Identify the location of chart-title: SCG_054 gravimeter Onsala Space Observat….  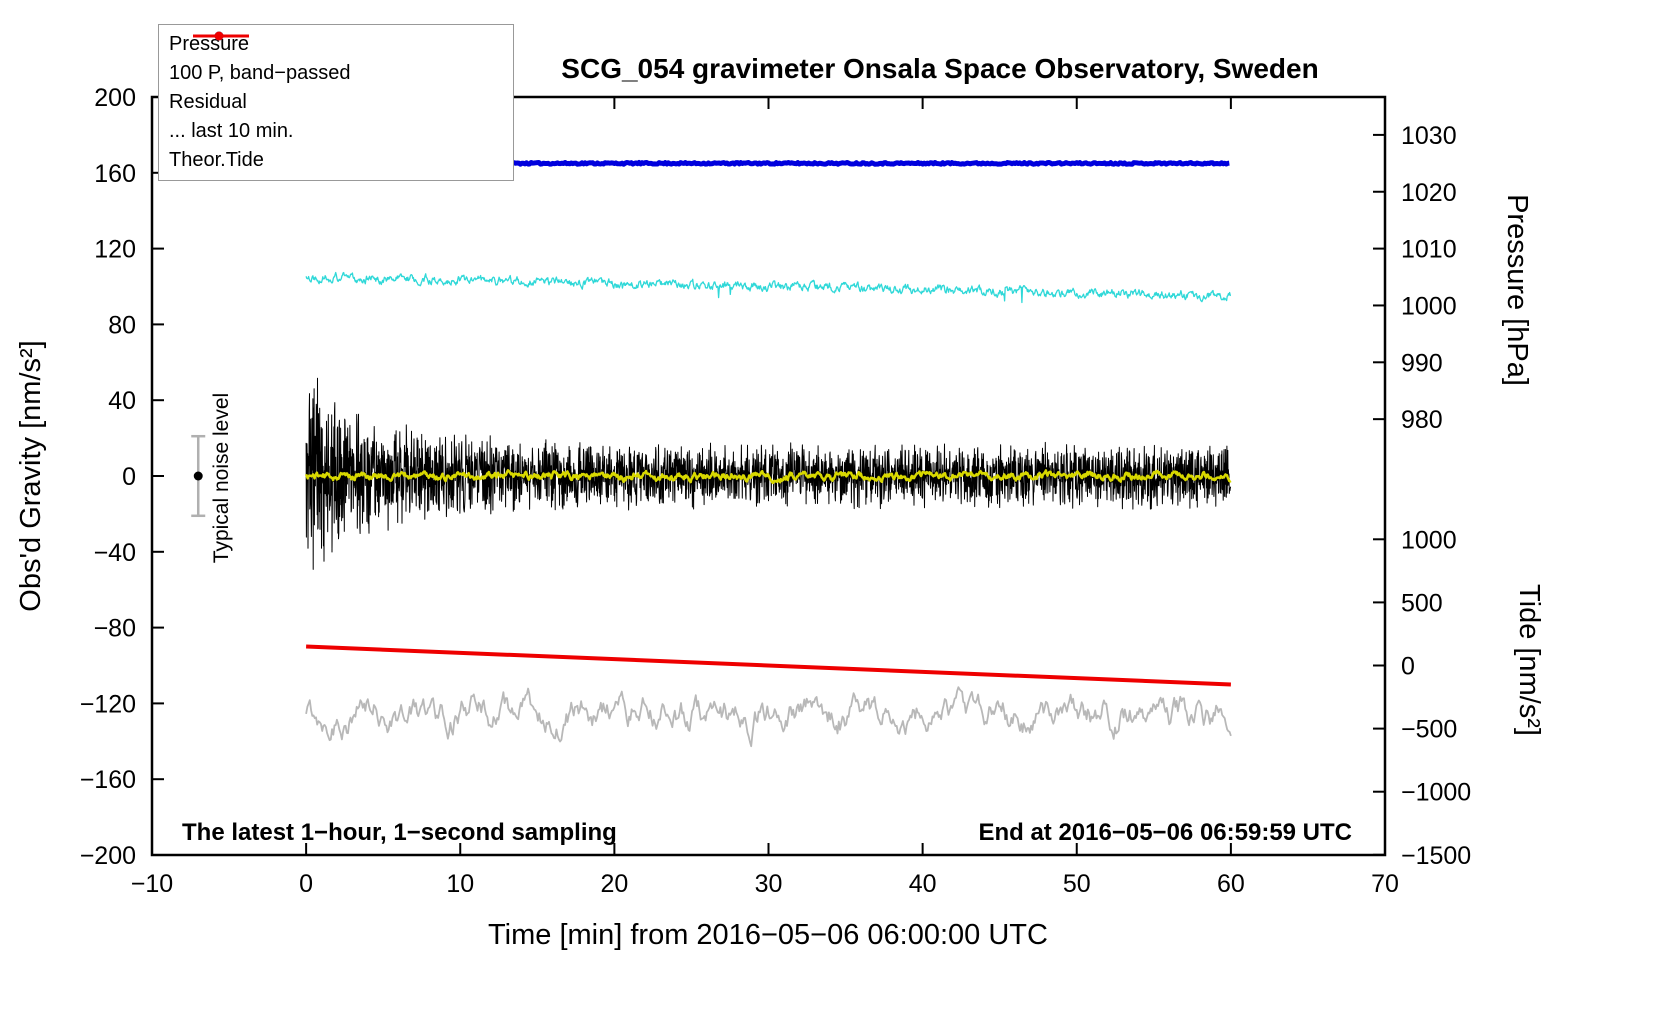
(939, 68).